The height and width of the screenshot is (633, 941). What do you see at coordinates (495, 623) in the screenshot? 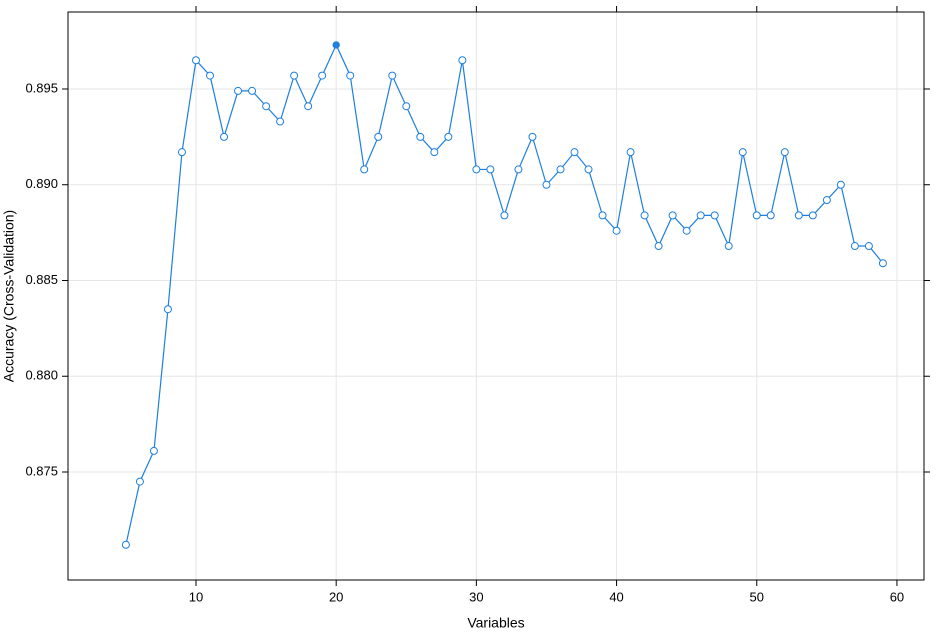
I see `x-axis-title: Variables` at bounding box center [495, 623].